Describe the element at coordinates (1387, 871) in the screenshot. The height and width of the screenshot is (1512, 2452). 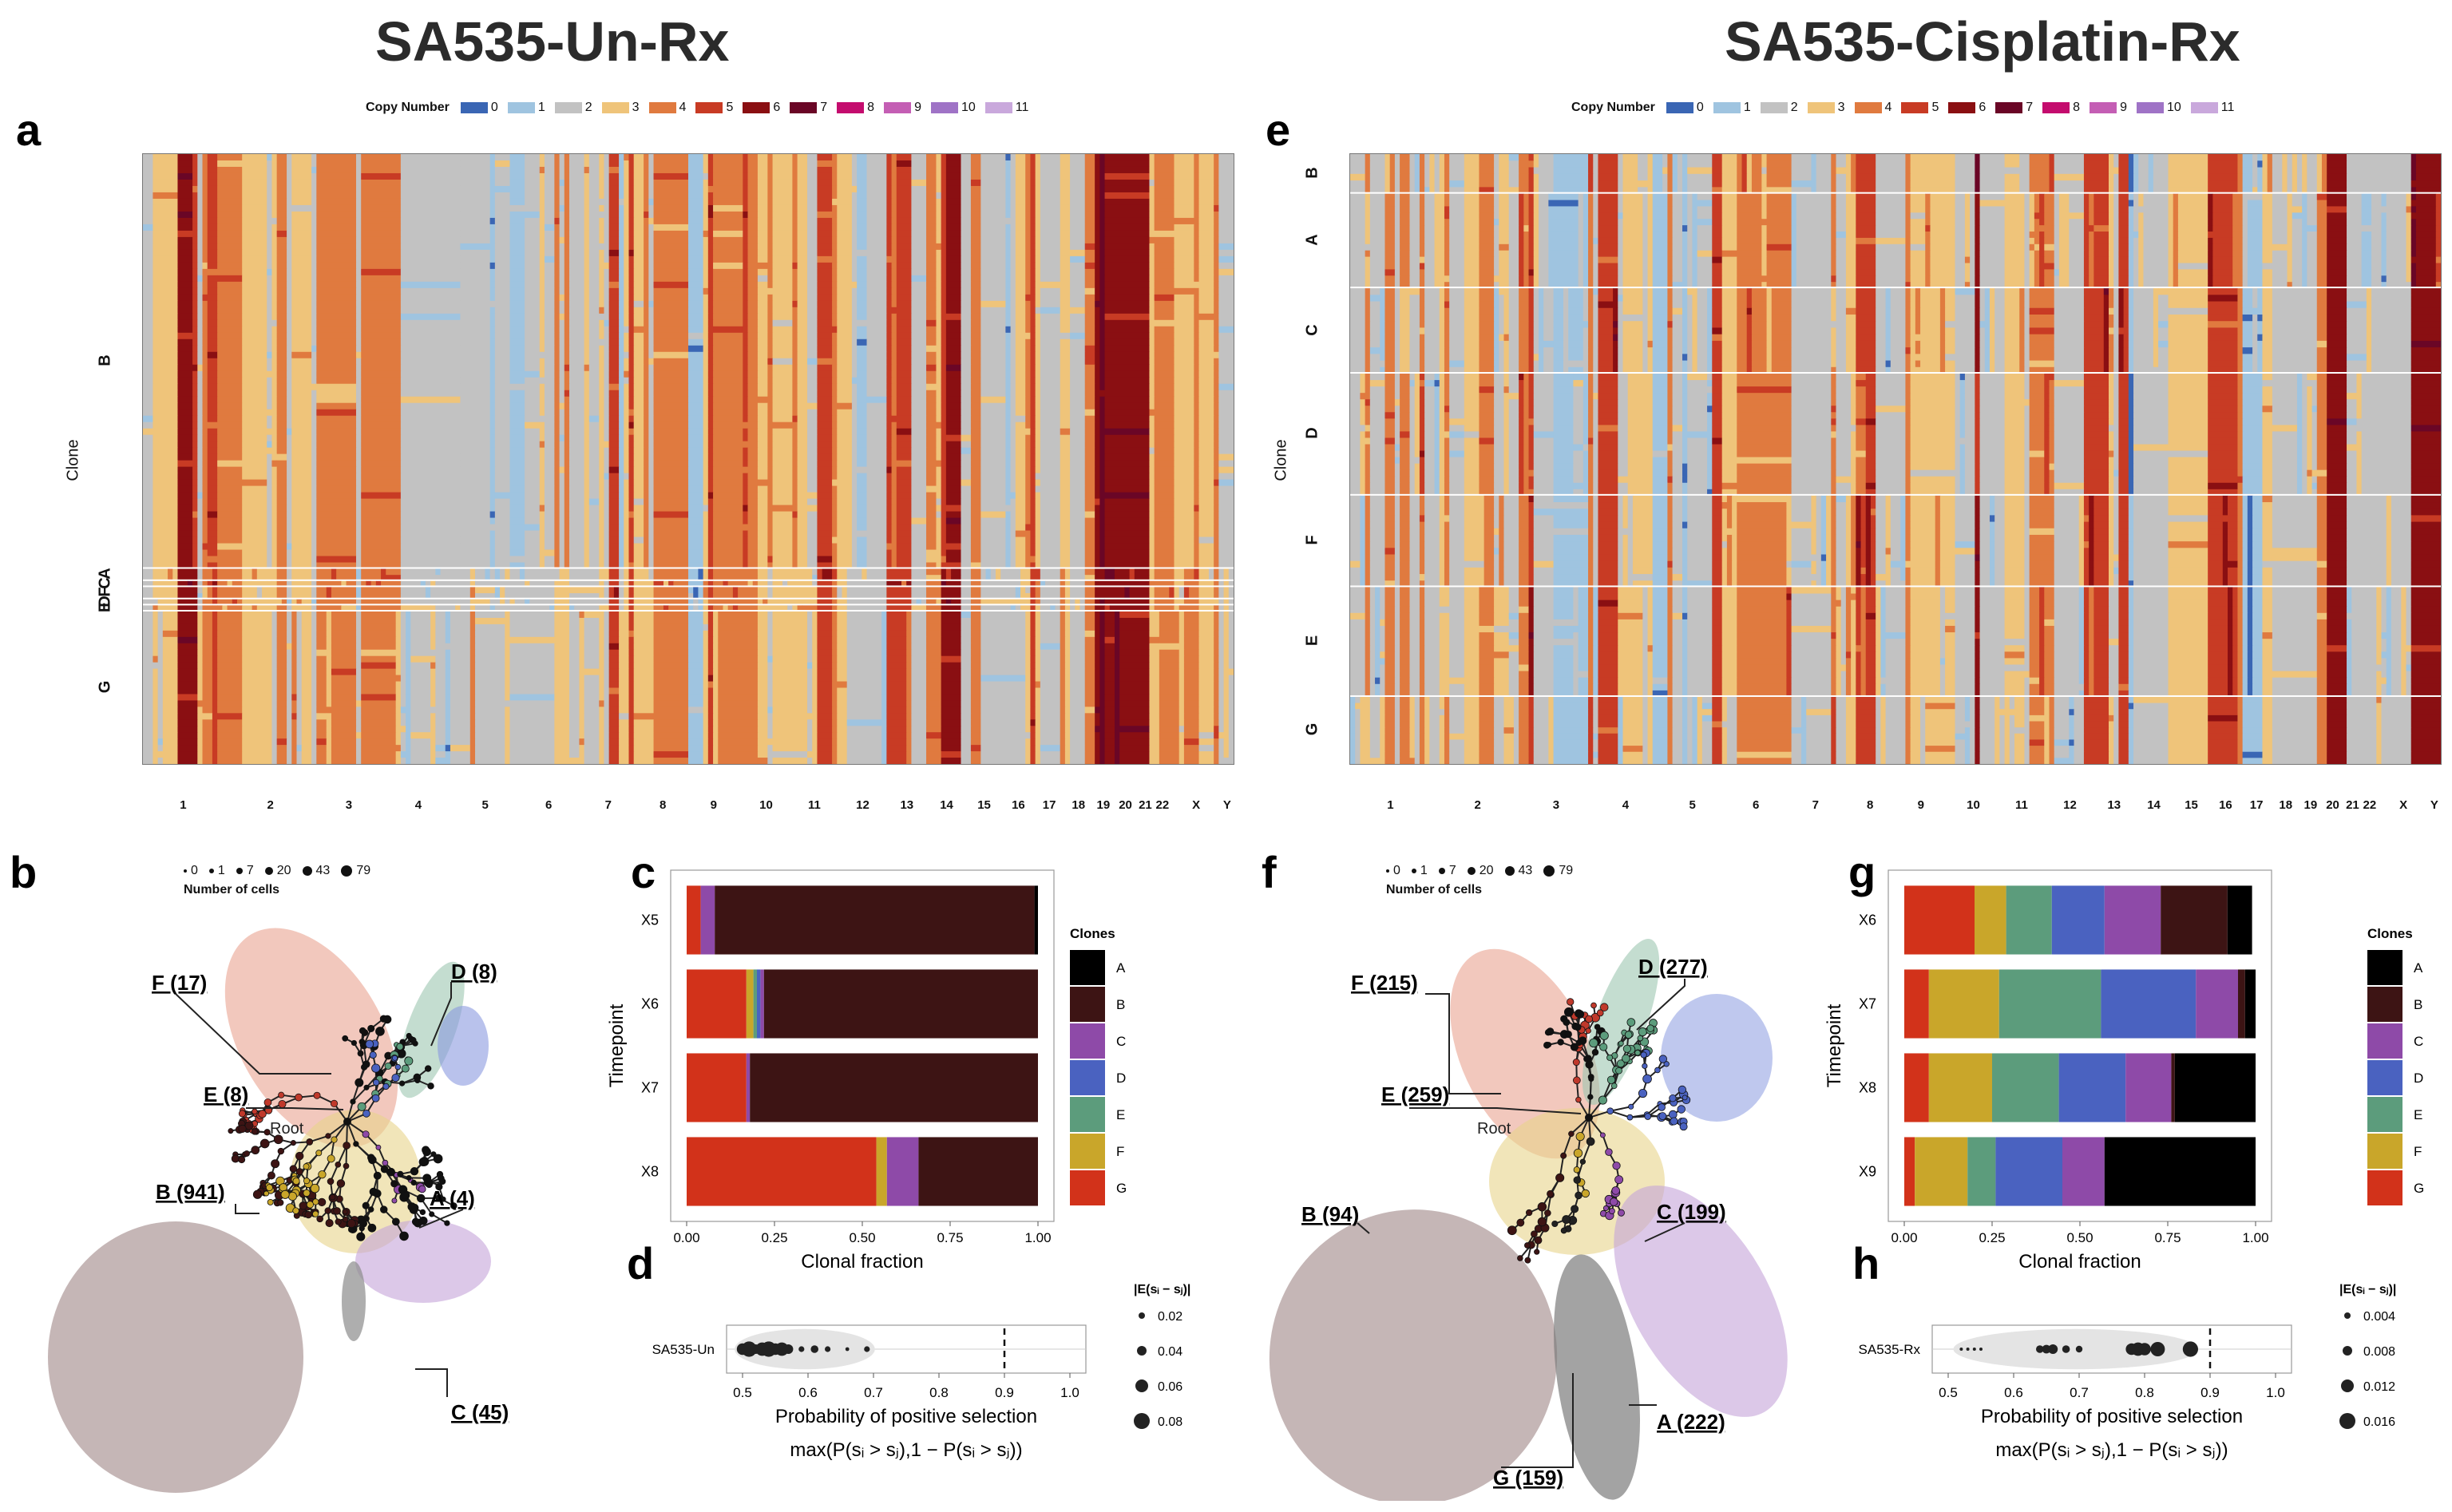
I see `tree-size-dot` at that location.